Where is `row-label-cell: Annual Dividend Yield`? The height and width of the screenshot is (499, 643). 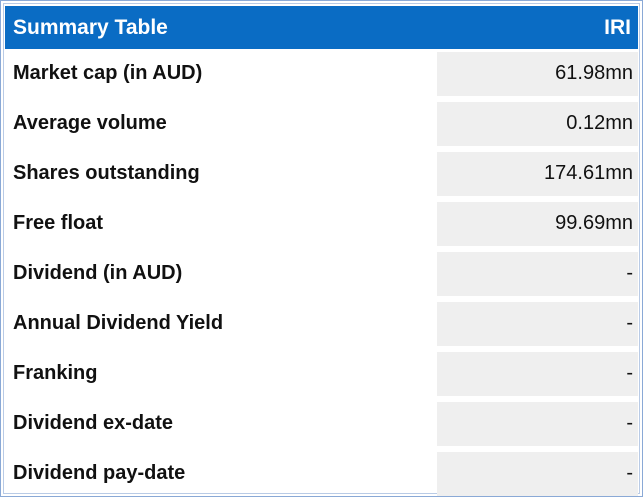 row-label-cell: Annual Dividend Yield is located at coordinates (220, 324).